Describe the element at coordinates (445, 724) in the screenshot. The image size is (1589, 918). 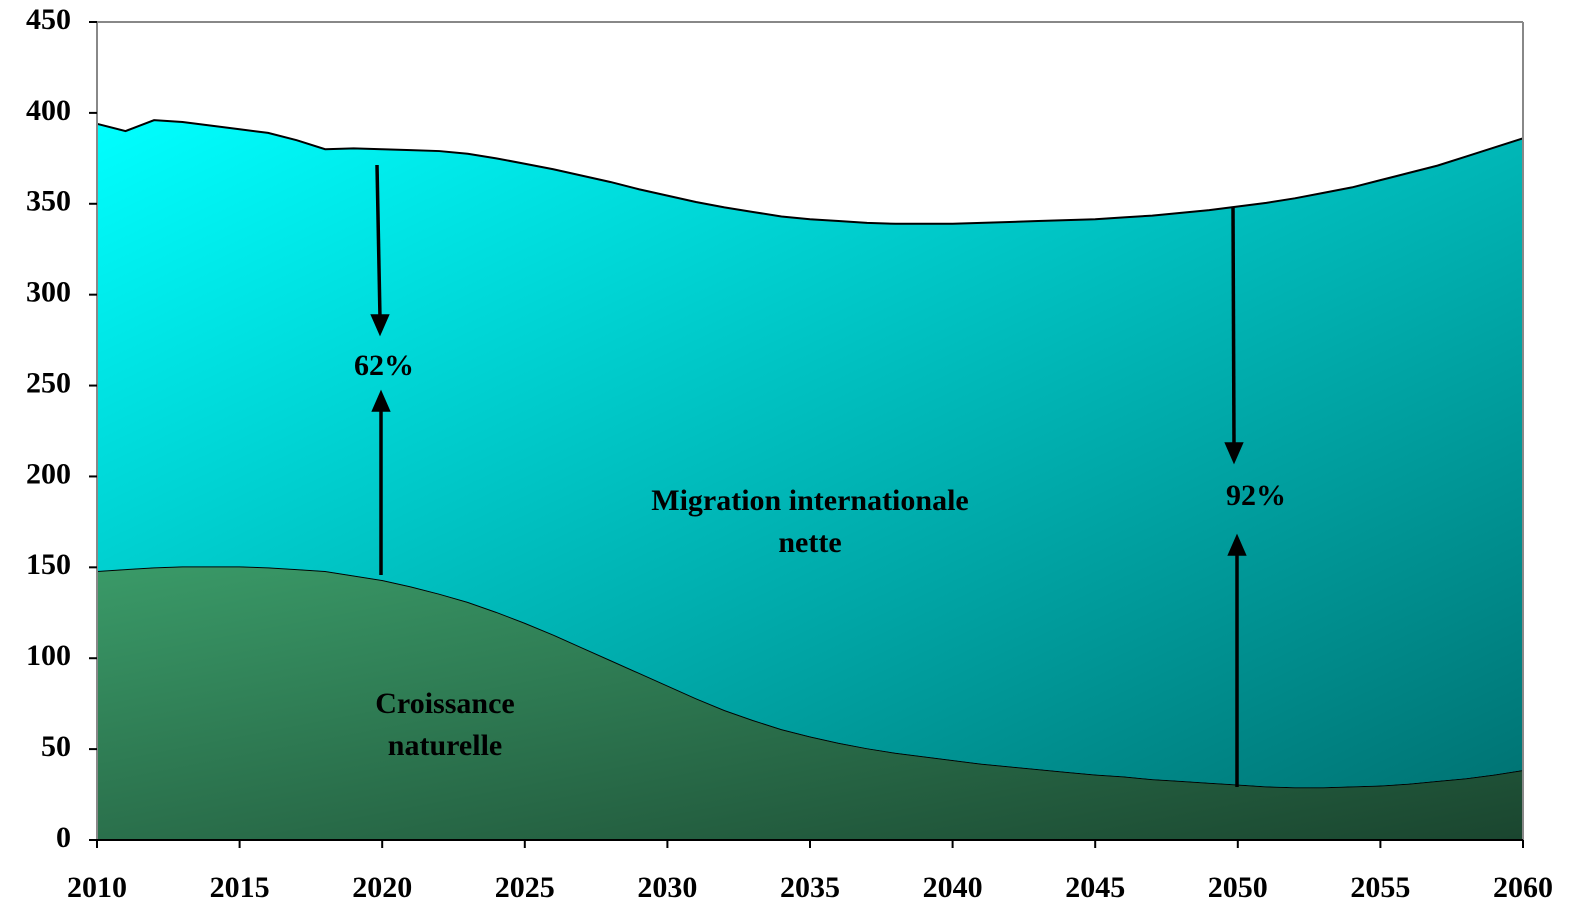
I see `series-label: Croissance naturelle` at that location.